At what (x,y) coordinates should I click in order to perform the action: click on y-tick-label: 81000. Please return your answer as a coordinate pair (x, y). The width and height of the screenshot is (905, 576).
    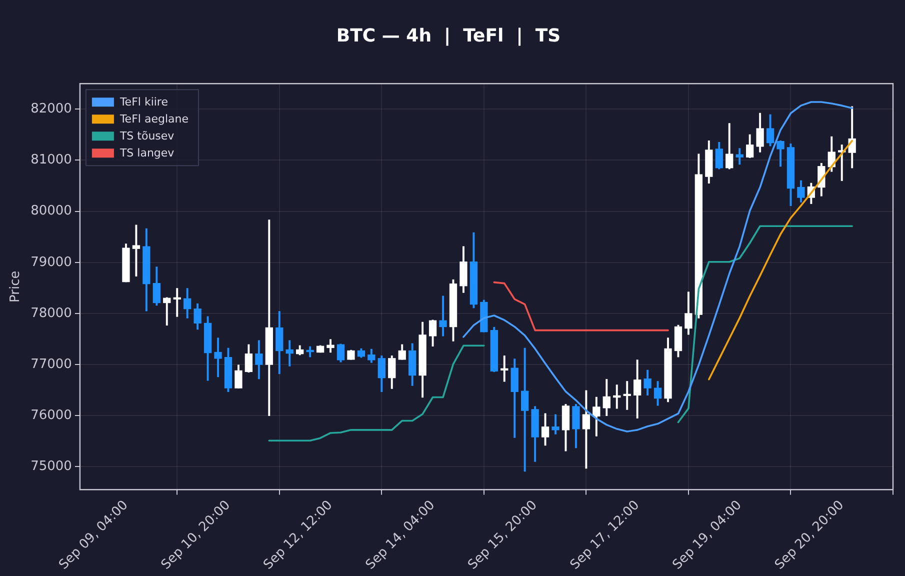
    Looking at the image, I should click on (51, 160).